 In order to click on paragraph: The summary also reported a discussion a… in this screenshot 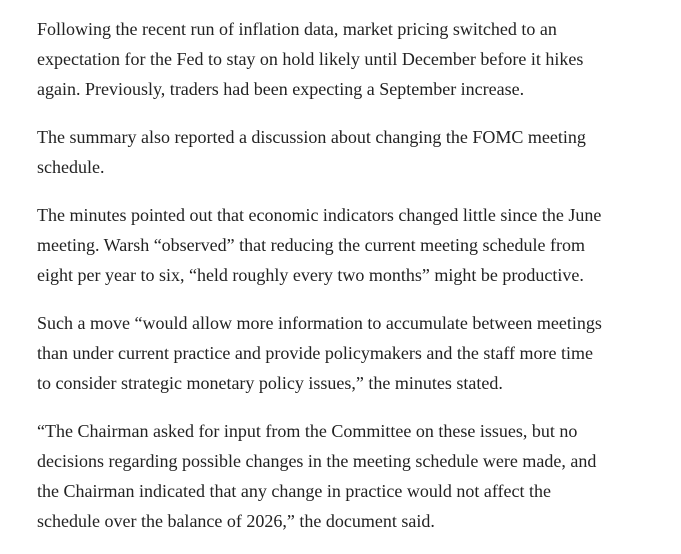, I will do `click(357, 152)`.